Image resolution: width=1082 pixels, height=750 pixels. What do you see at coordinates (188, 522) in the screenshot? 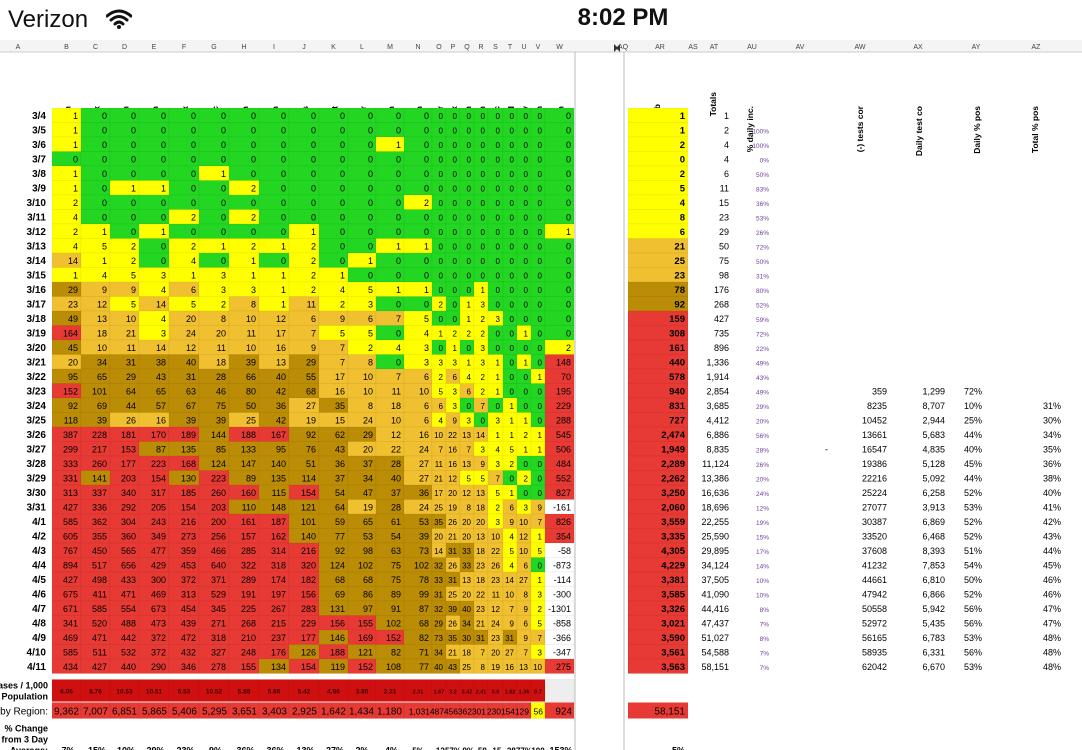
I see `data-cell-value: 216` at bounding box center [188, 522].